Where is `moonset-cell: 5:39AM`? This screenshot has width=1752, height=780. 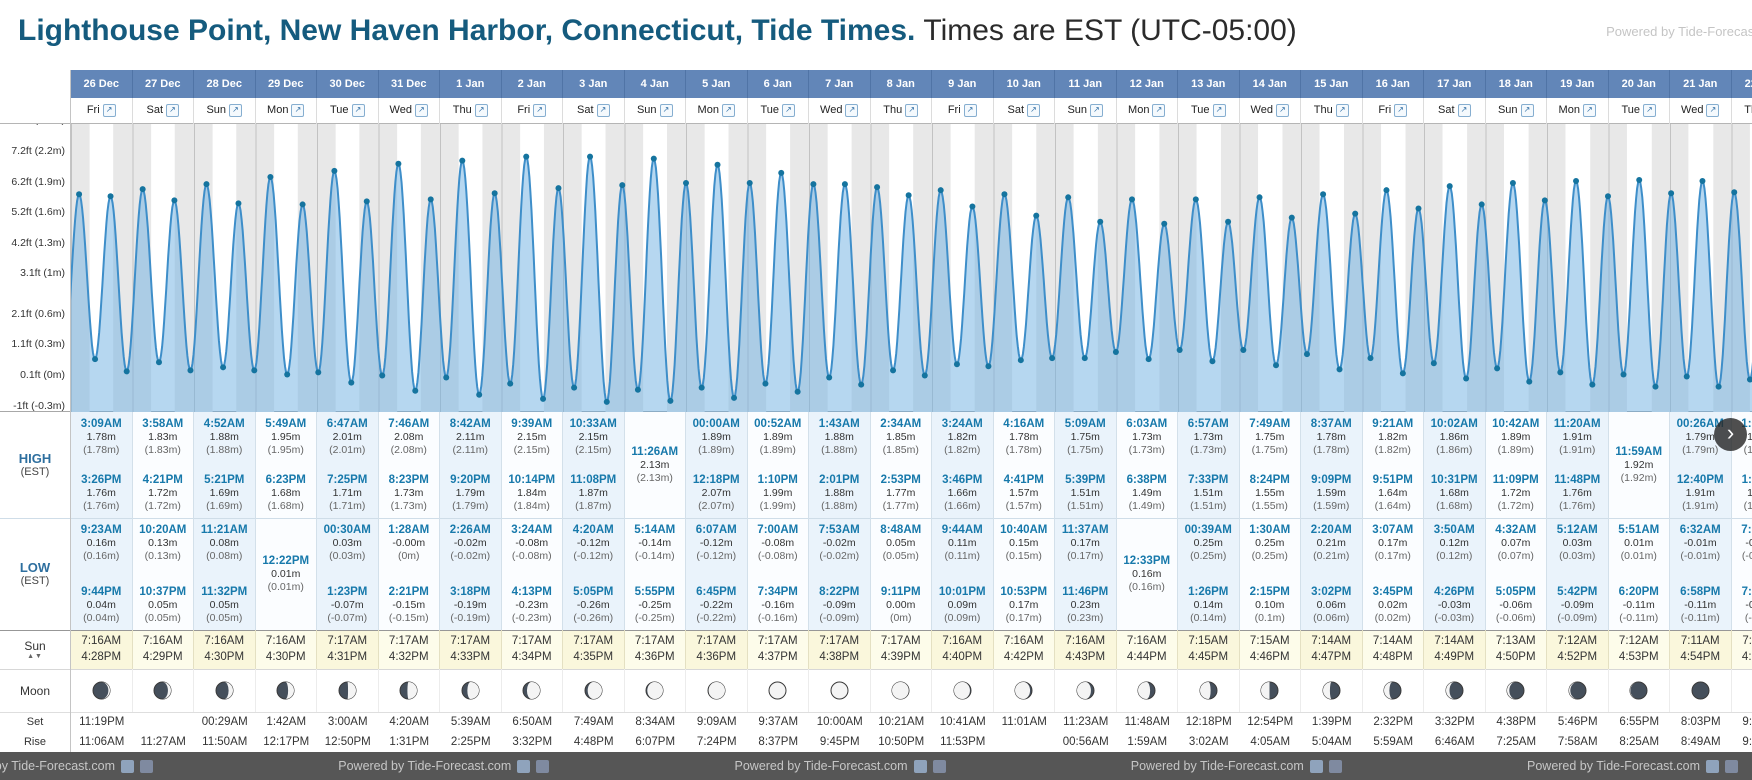
moonset-cell: 5:39AM is located at coordinates (471, 722).